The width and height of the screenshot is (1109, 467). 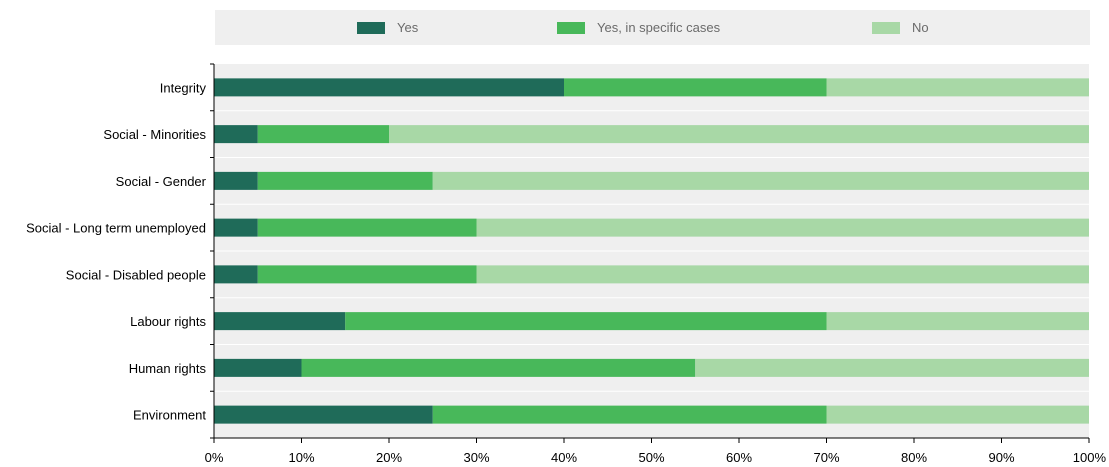 What do you see at coordinates (1090, 457) in the screenshot?
I see `x-tick-label: 100%` at bounding box center [1090, 457].